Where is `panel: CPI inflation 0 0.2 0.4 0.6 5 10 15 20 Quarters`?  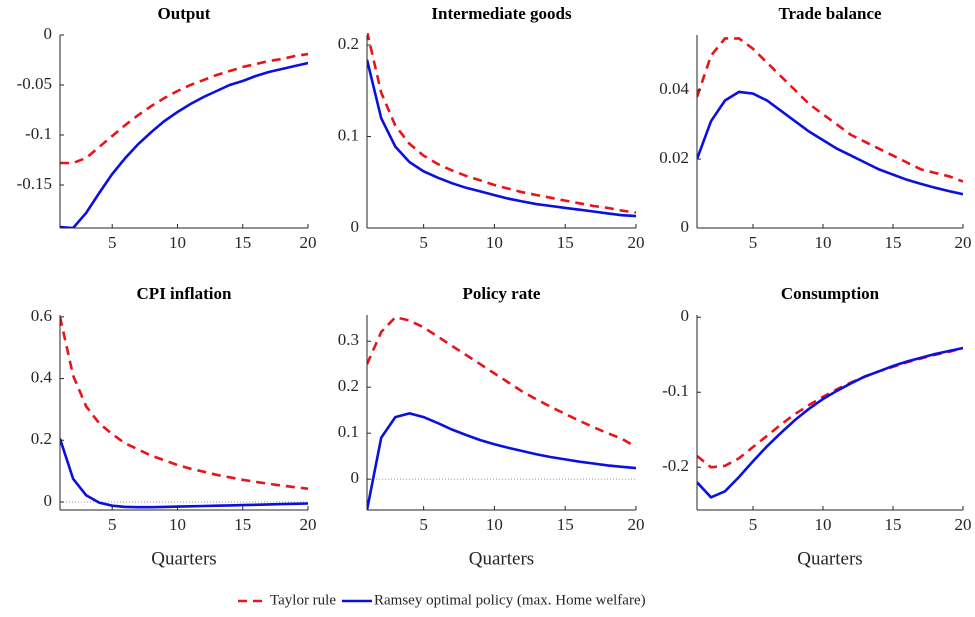 panel: CPI inflation 0 0.2 0.4 0.6 5 10 15 20 Quarters is located at coordinates (174, 426).